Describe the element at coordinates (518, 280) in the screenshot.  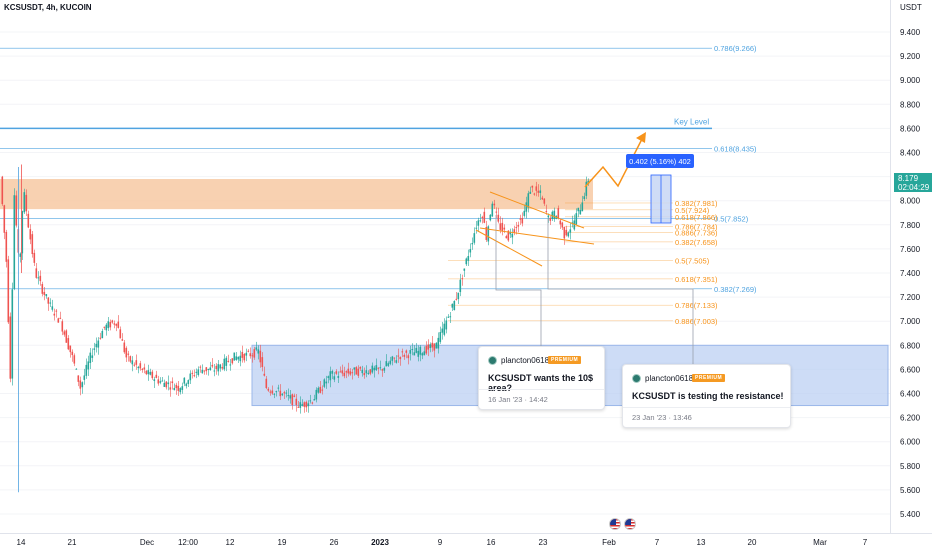
I see `idea-connector` at that location.